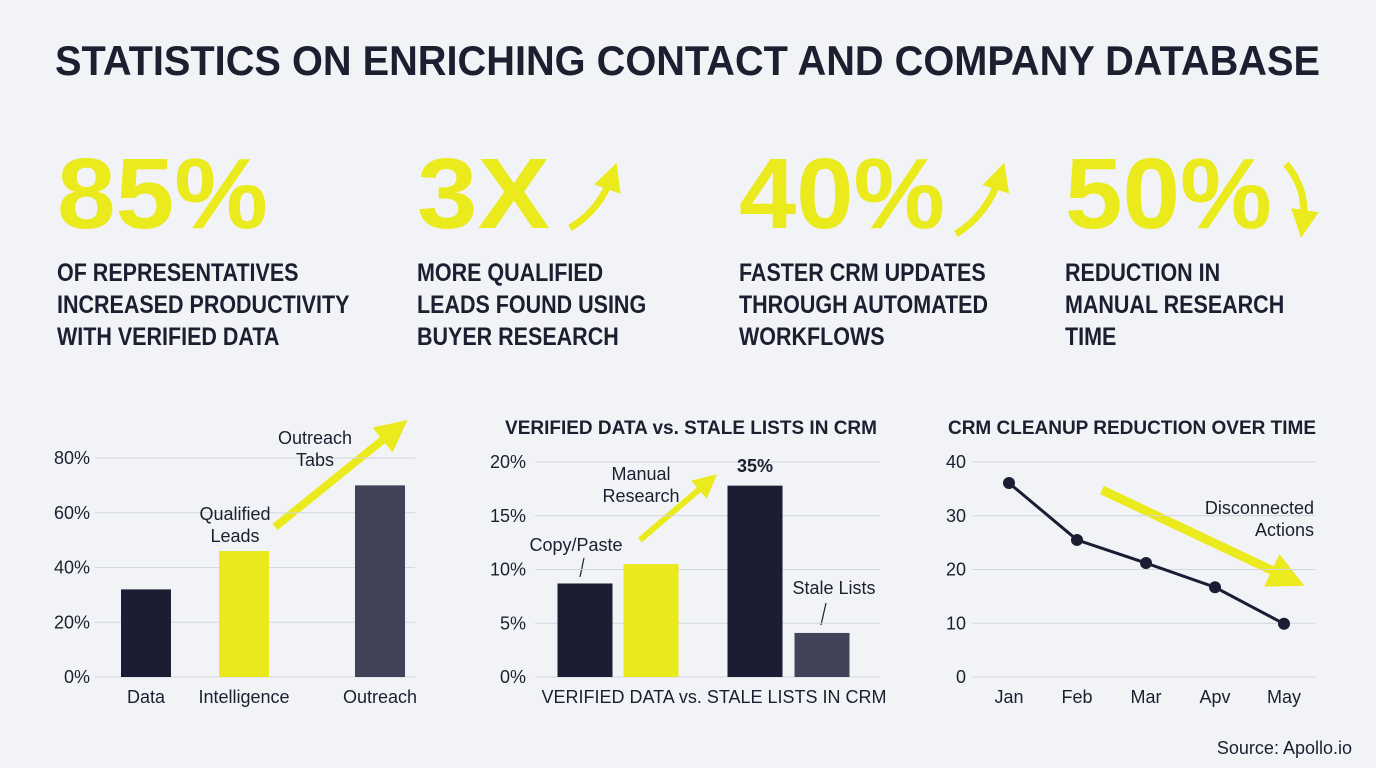 The width and height of the screenshot is (1376, 768). What do you see at coordinates (234, 514) in the screenshot?
I see `annotation: Qualified` at bounding box center [234, 514].